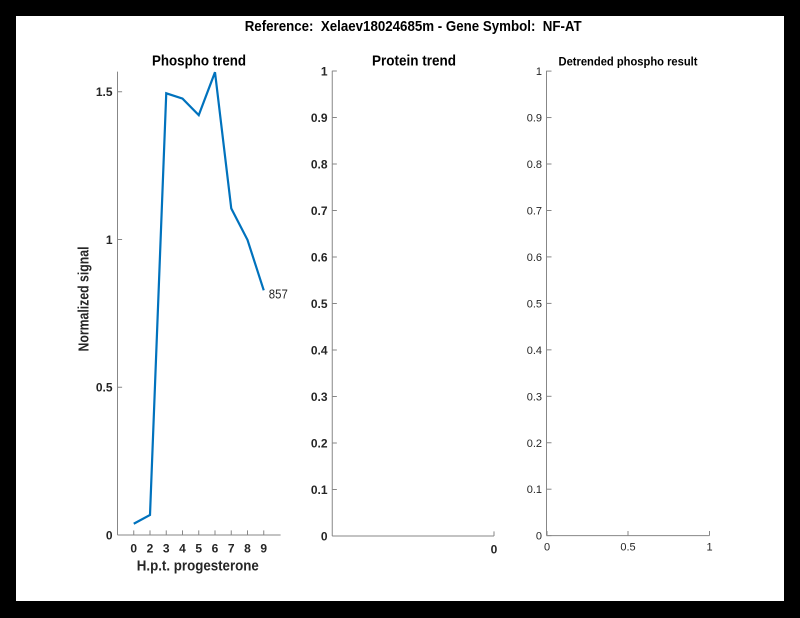 The image size is (800, 618). Describe the element at coordinates (150, 548) in the screenshot. I see `svg-text: 2` at that location.